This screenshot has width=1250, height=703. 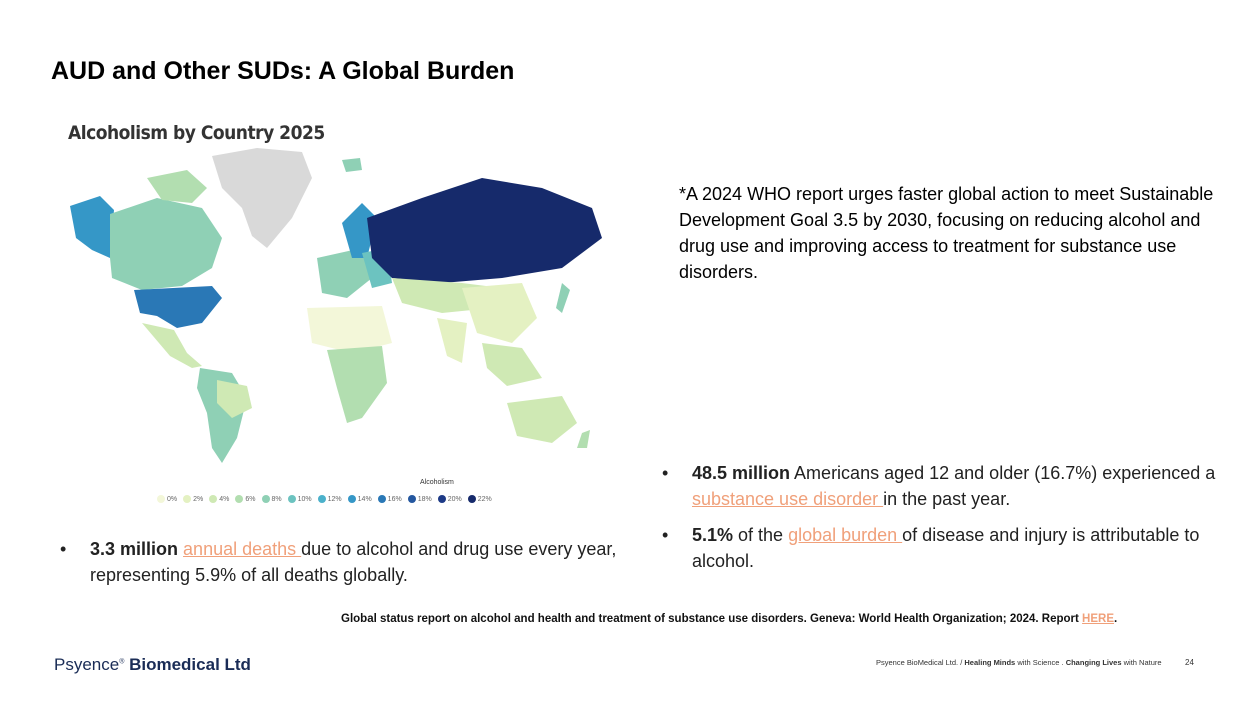 I want to click on central-africa-region, so click(x=357, y=384).